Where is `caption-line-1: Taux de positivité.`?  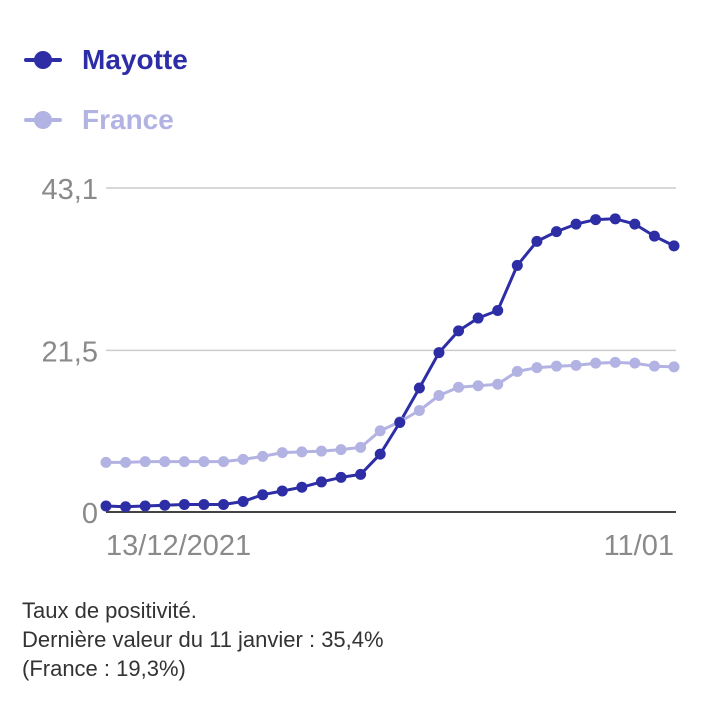
caption-line-1: Taux de positivité. is located at coordinates (109, 610).